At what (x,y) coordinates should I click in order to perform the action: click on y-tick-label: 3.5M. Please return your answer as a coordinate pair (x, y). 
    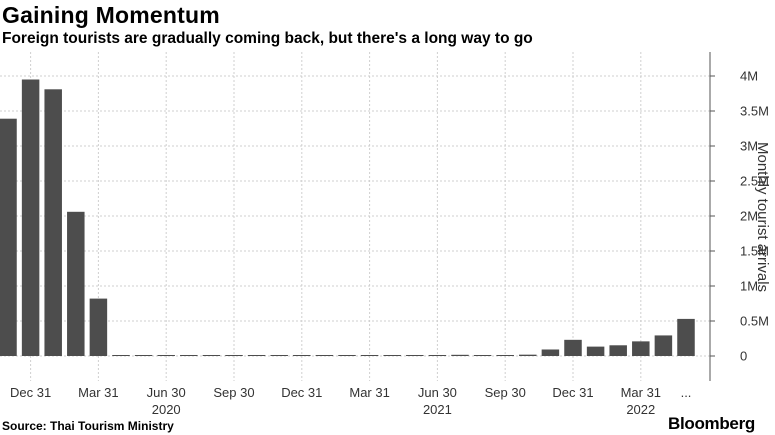
    Looking at the image, I should click on (754, 111).